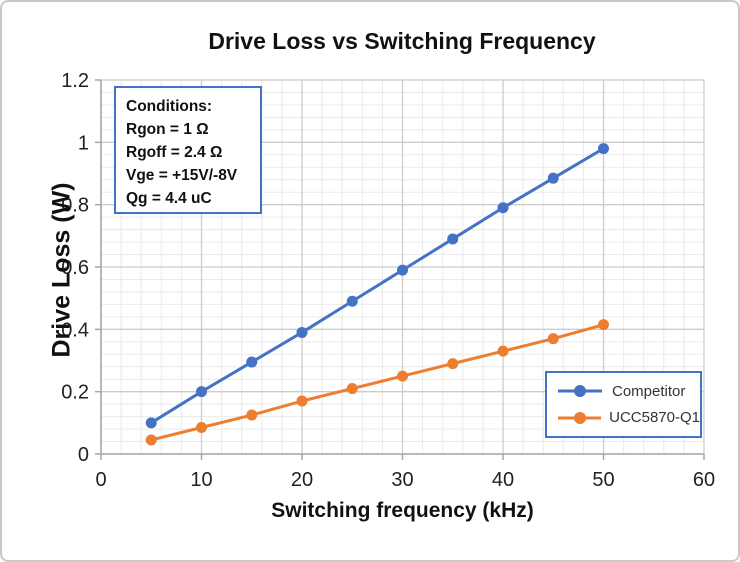 This screenshot has width=740, height=562. I want to click on x-tick-label: 50, so click(603, 480).